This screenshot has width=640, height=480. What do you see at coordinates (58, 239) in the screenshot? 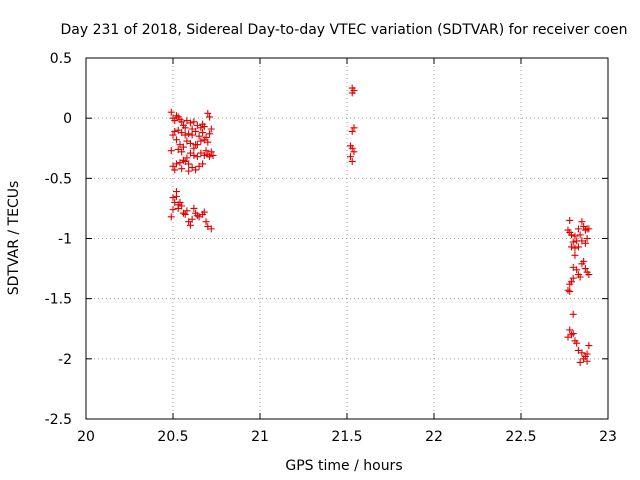
I see `y-tick-labels: 0.5 0 -0.5 -1 -1.5 -2 -2.5` at bounding box center [58, 239].